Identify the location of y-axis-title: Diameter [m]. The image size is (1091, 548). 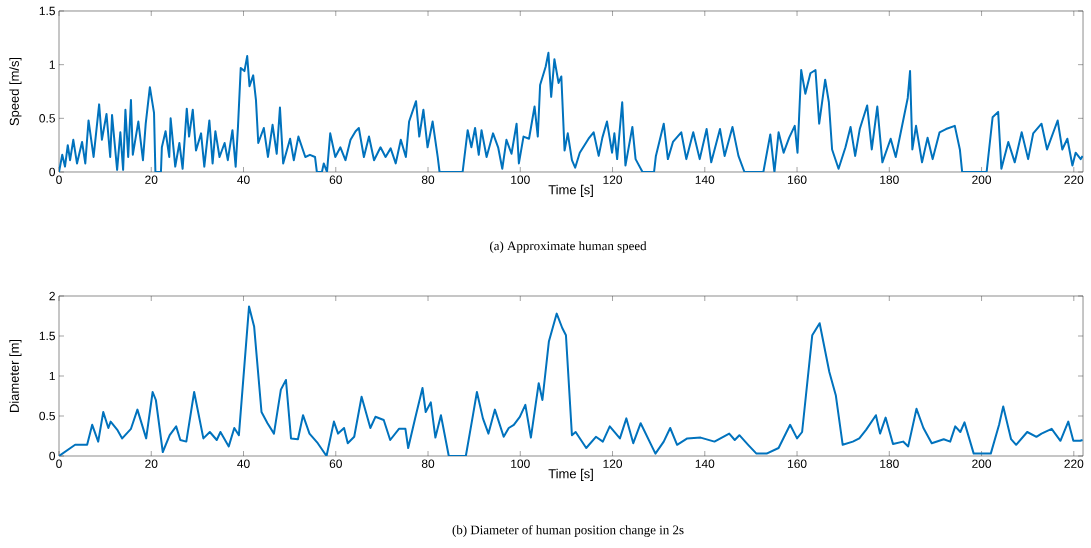
(15, 375).